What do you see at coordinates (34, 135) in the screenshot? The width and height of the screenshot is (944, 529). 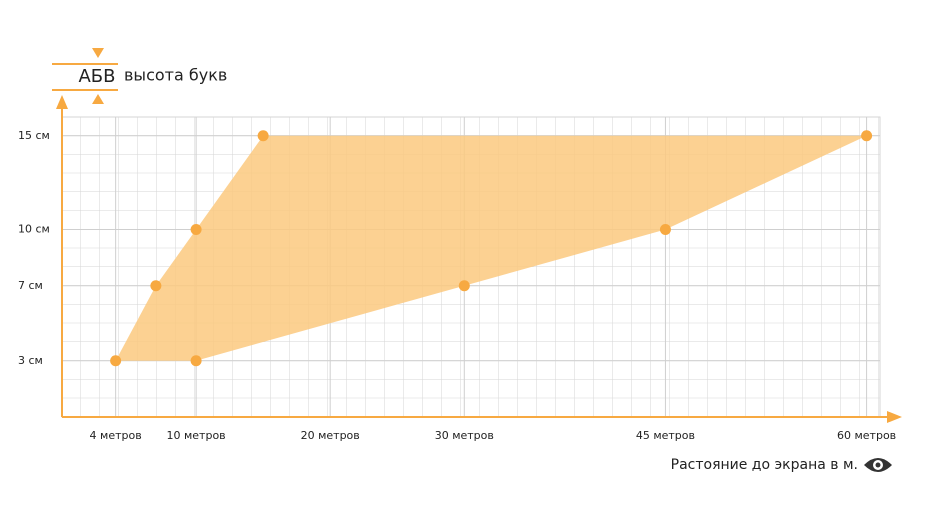 I see `y-tick-label: 15 см` at bounding box center [34, 135].